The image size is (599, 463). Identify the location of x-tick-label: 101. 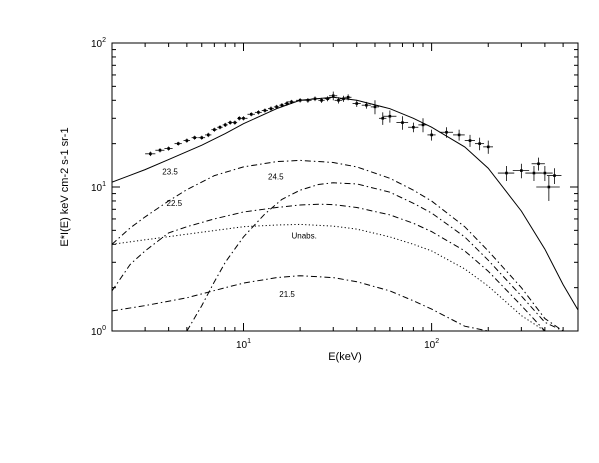
(243, 344).